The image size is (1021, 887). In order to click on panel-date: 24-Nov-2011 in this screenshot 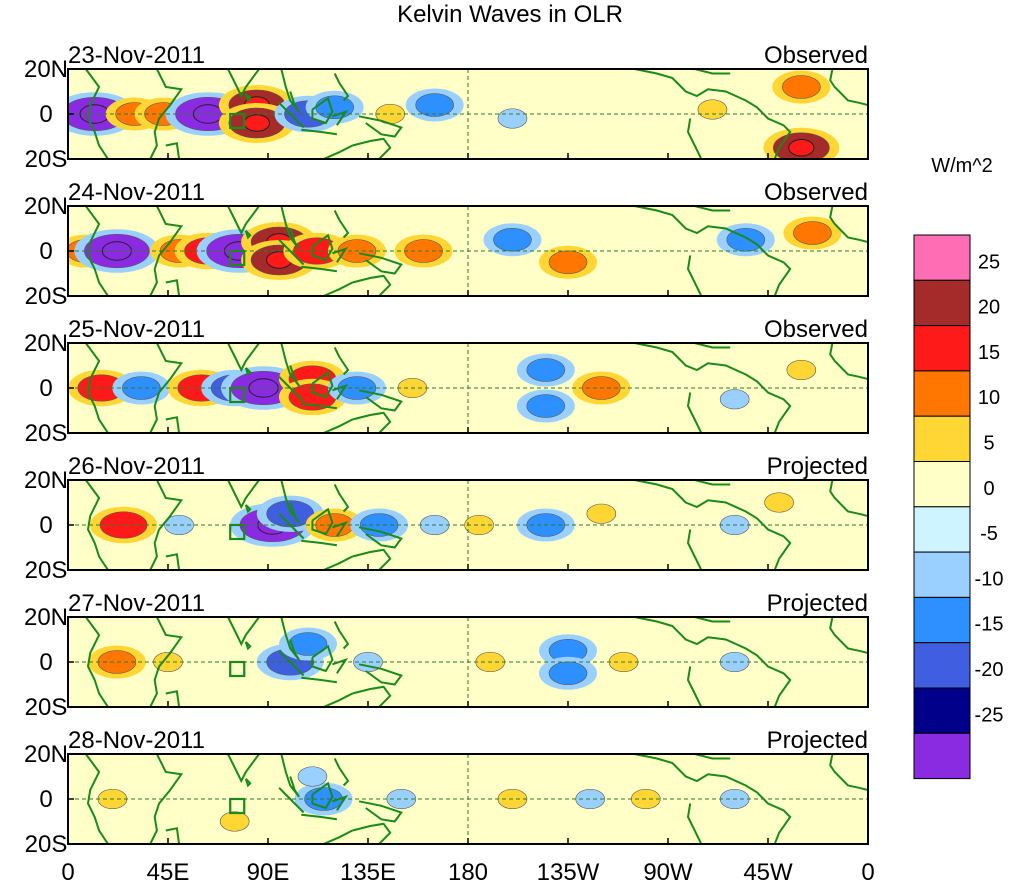, I will do `click(136, 192)`.